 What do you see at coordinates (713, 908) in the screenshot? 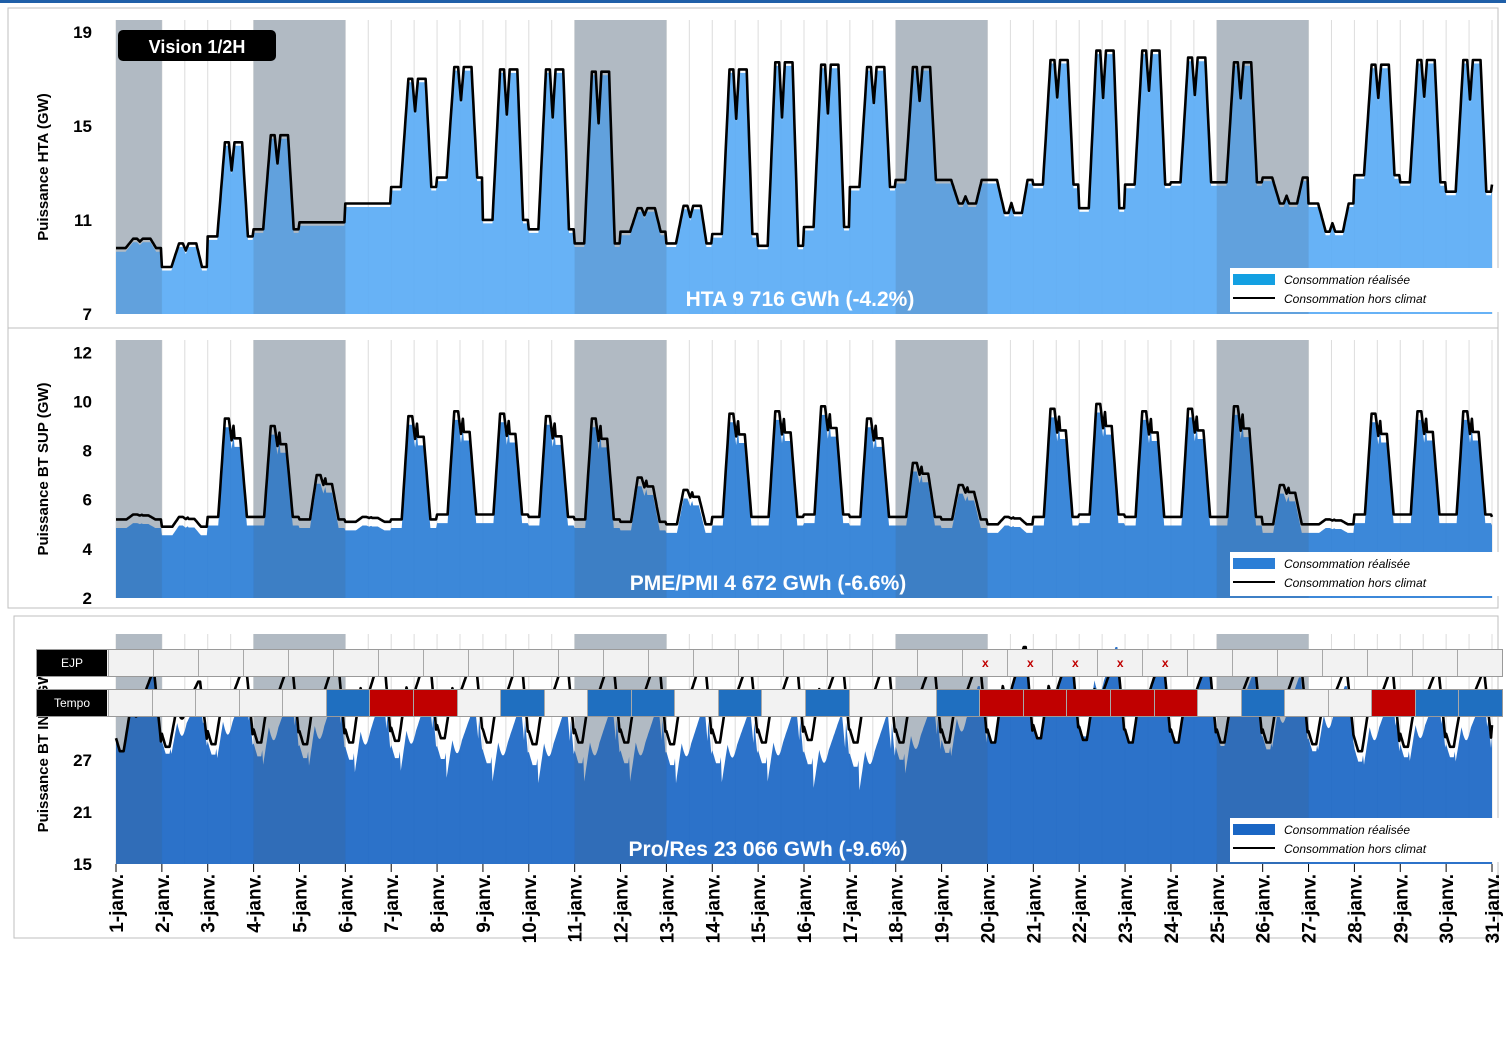
I see `x-tick-label: 14-janv.` at bounding box center [713, 908].